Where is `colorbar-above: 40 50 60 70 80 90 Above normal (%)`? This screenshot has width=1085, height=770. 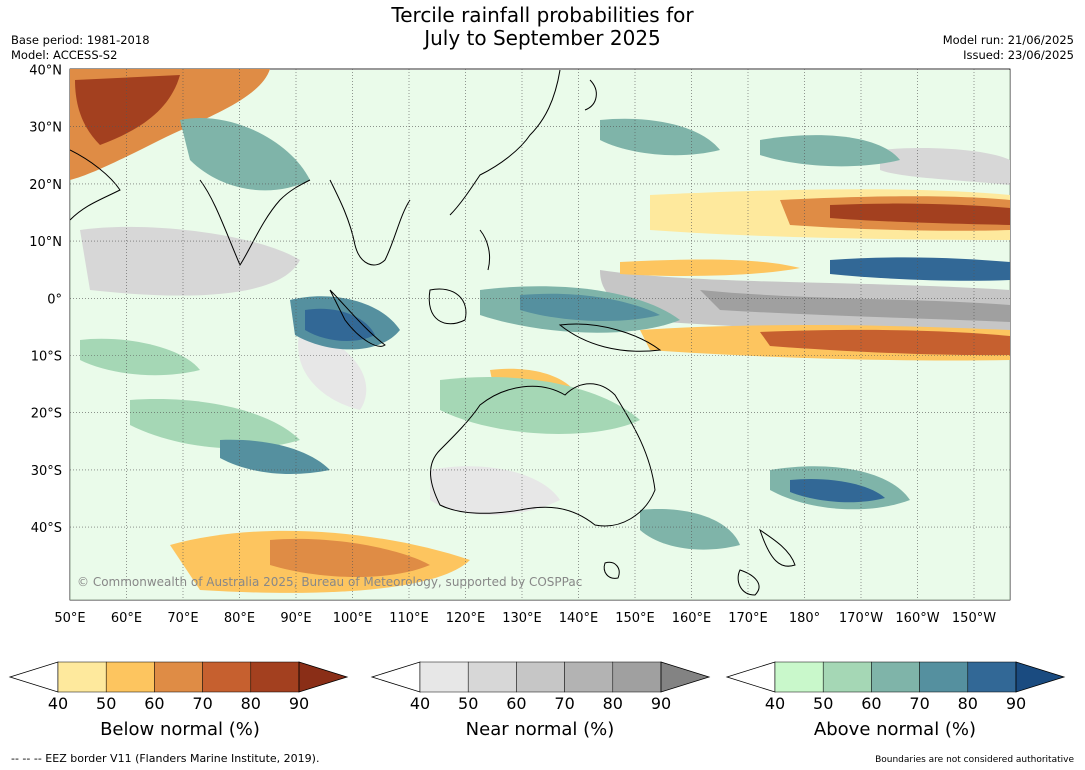 colorbar-above: 40 50 60 70 80 90 Above normal (%) is located at coordinates (895, 700).